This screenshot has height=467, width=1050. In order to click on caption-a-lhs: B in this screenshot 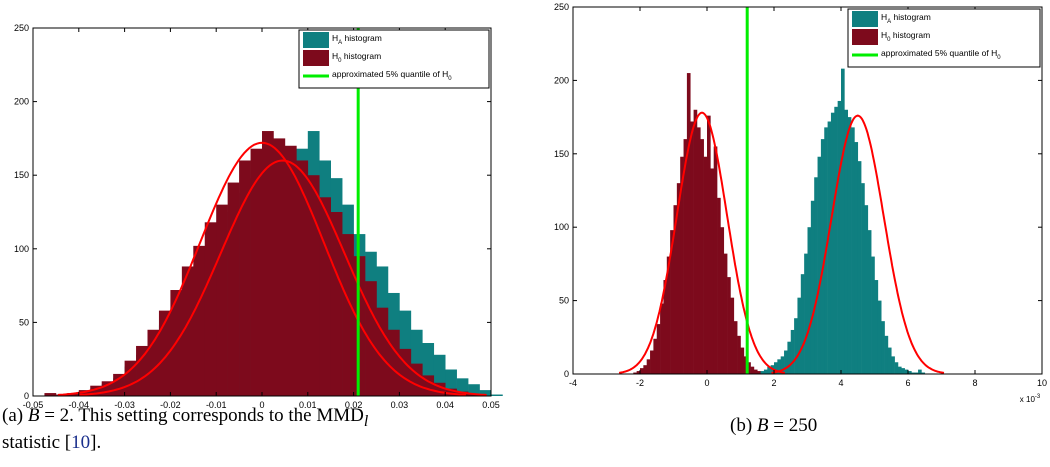, I will do `click(33, 415)`.